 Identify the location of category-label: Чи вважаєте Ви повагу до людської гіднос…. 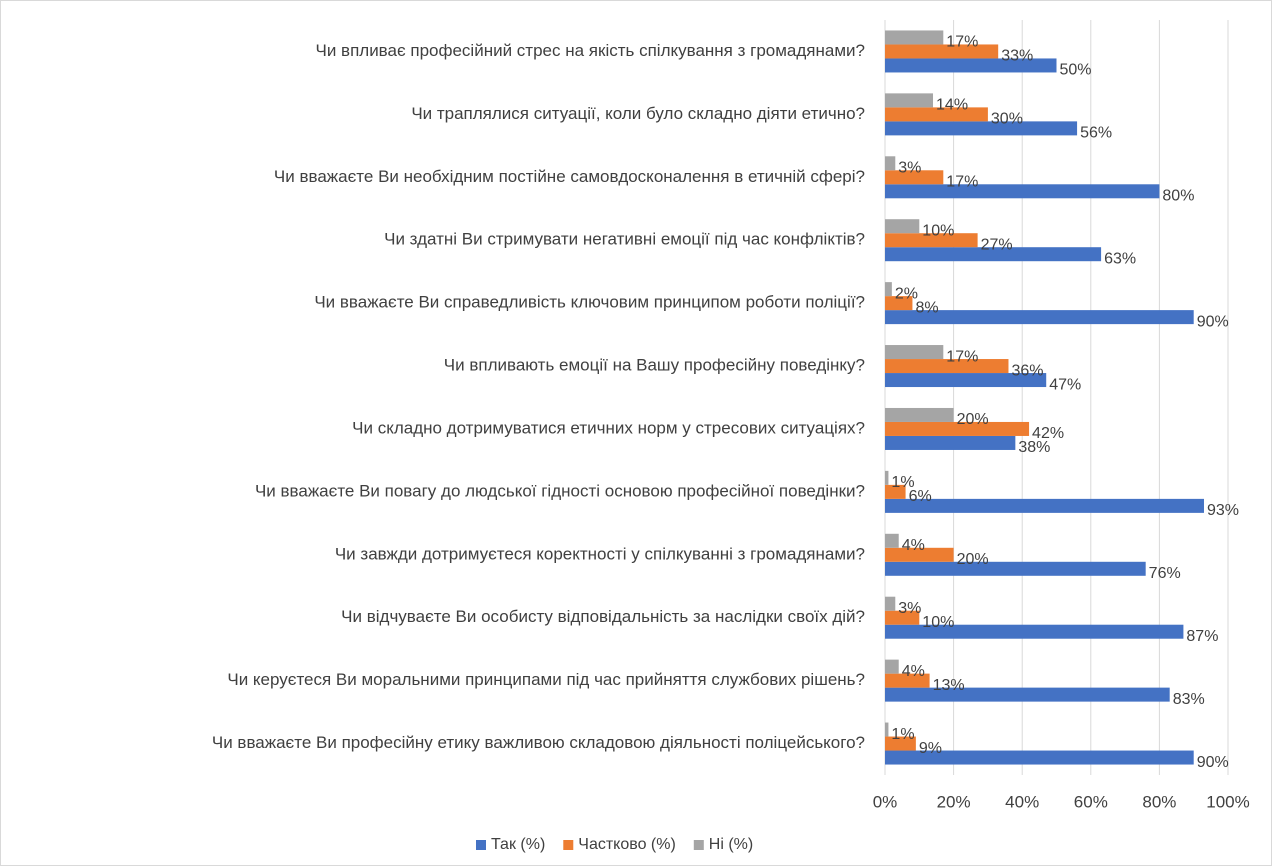
(560, 490).